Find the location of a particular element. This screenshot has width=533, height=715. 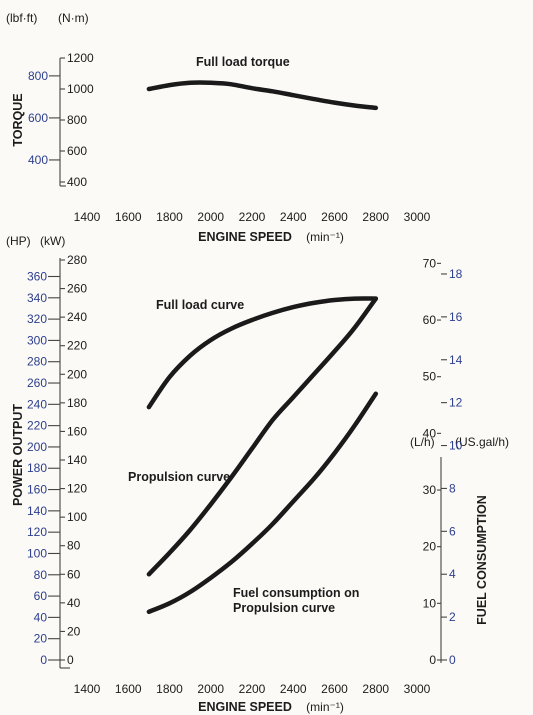

power-hp-tick-label: 40 is located at coordinates (41, 617).